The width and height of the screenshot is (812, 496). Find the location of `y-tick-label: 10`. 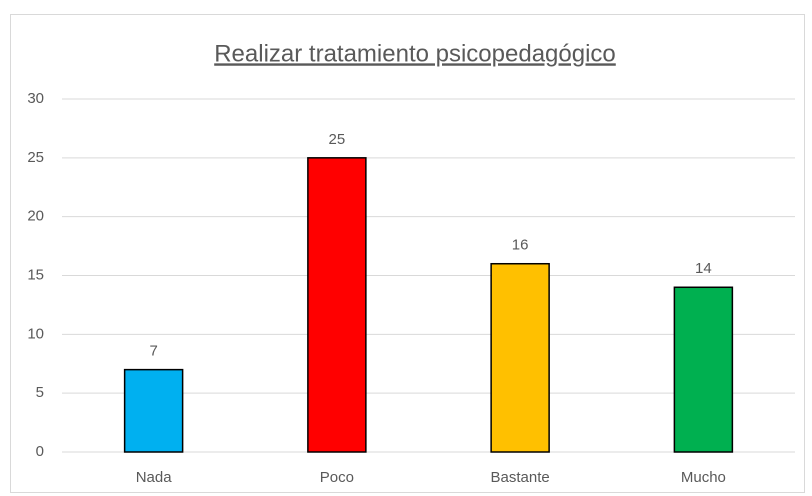

y-tick-label: 10 is located at coordinates (35, 333).